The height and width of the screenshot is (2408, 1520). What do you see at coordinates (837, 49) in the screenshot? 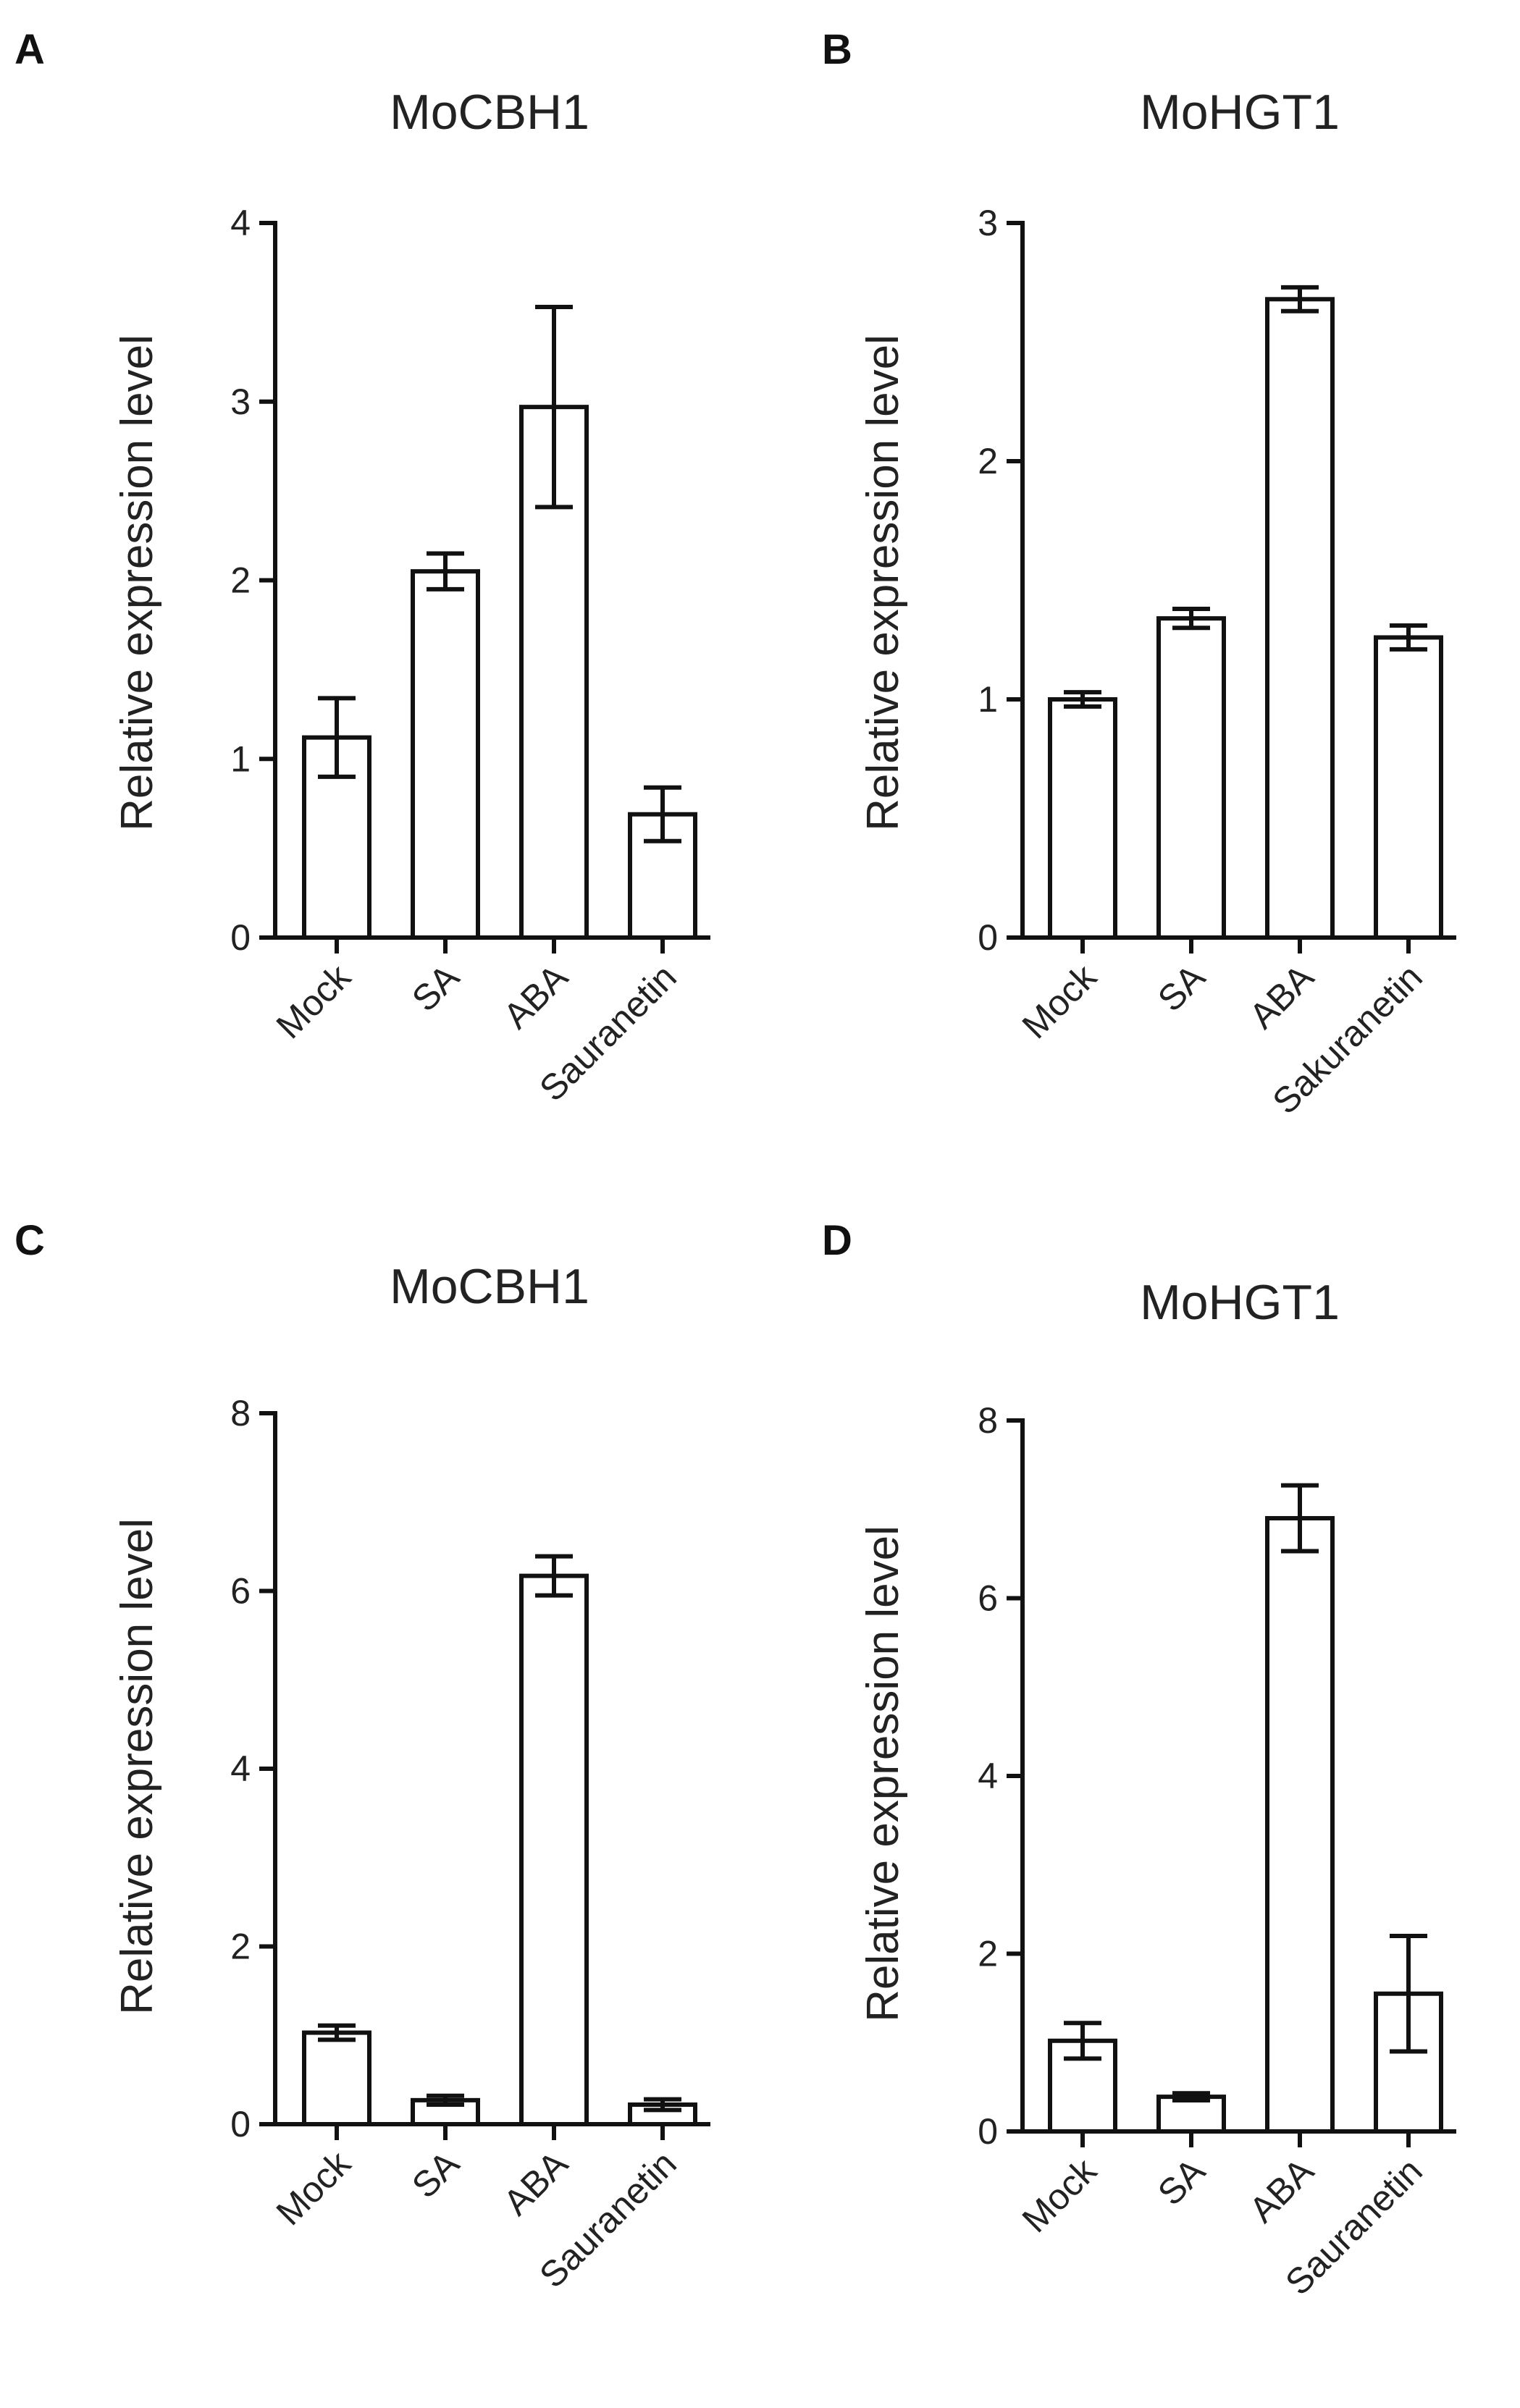
I see `panel-letter: B` at bounding box center [837, 49].